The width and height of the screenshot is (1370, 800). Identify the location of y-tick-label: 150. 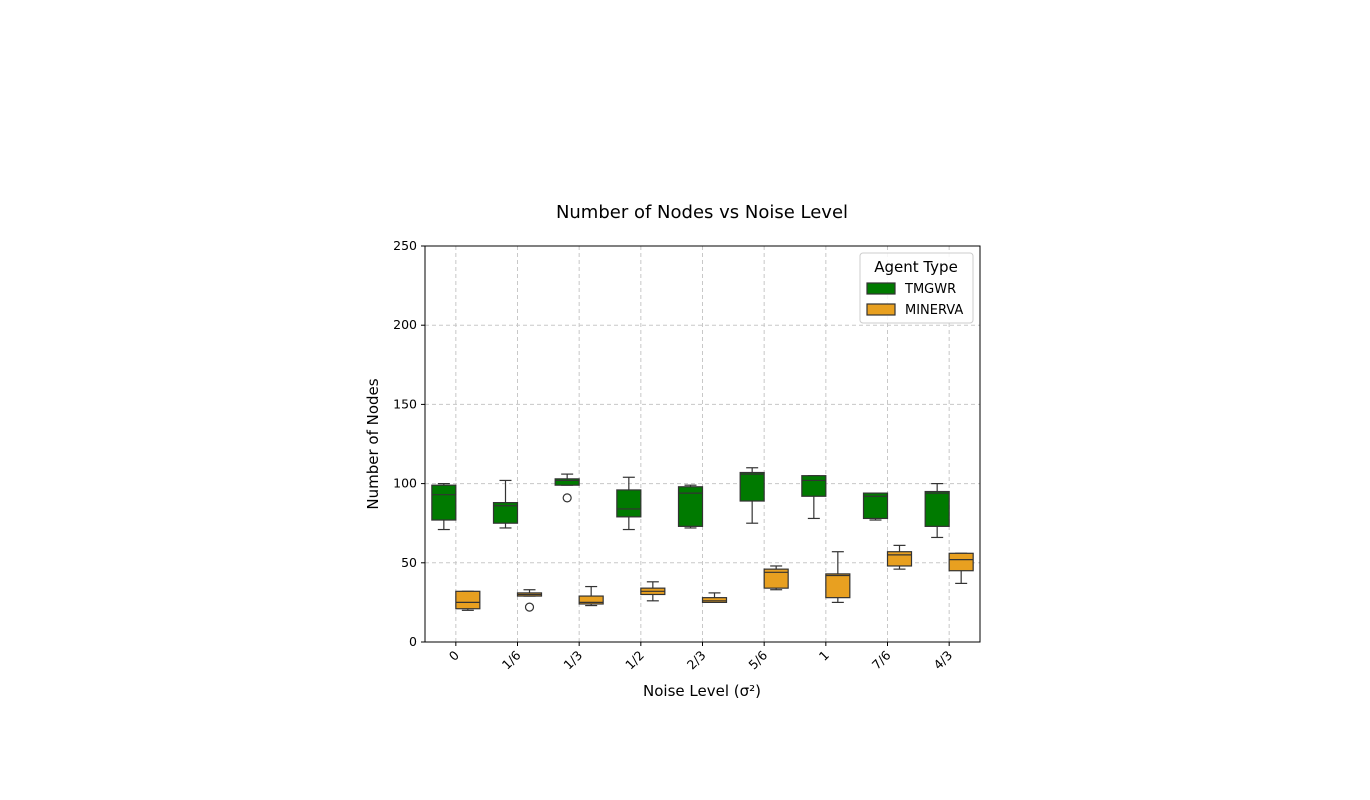
(405, 403).